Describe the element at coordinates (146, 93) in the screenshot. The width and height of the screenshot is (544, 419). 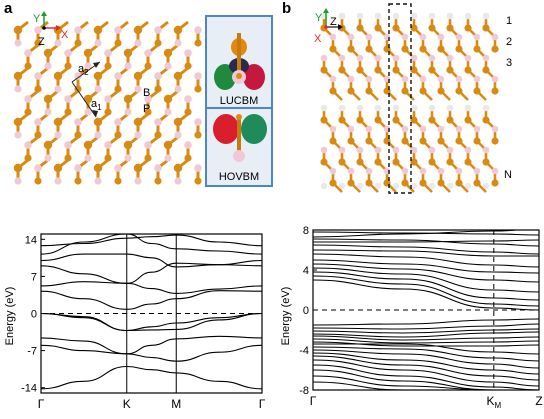
I see `atom-b-label: B` at that location.